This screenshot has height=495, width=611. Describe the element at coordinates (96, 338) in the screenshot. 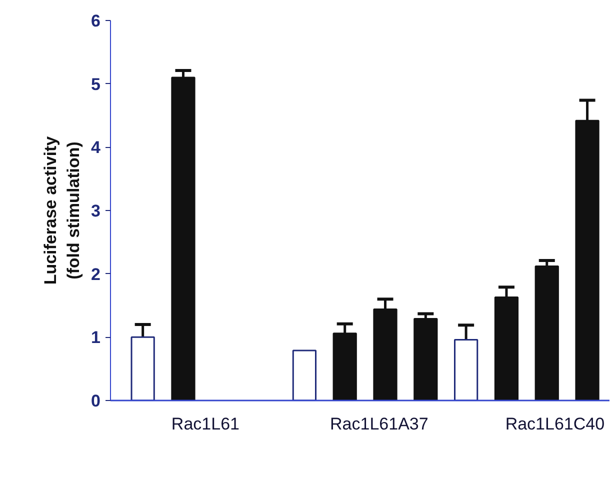

I see `y-tick-label: 1` at that location.